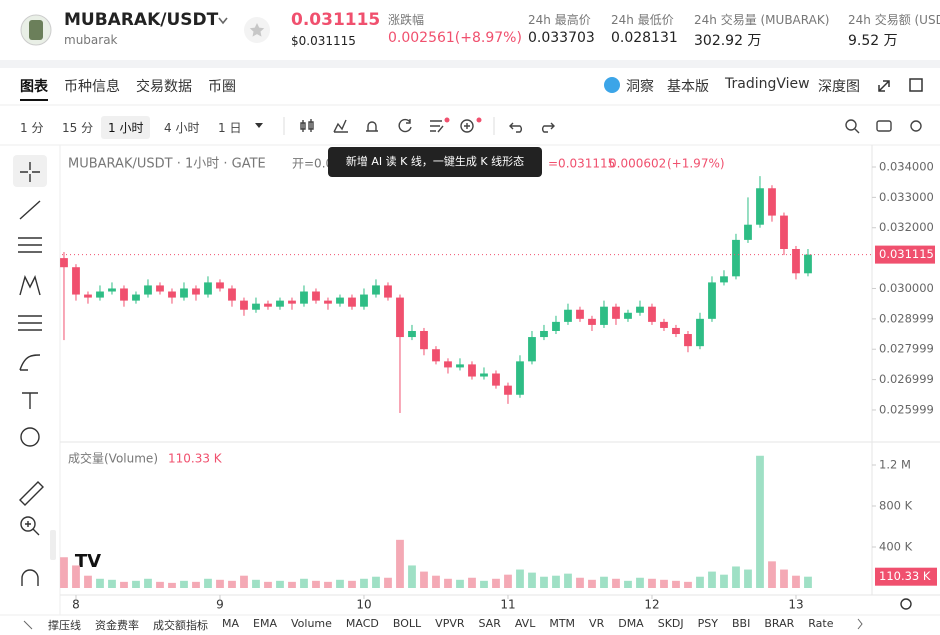  What do you see at coordinates (916, 126) in the screenshot?
I see `settings-icon` at bounding box center [916, 126].